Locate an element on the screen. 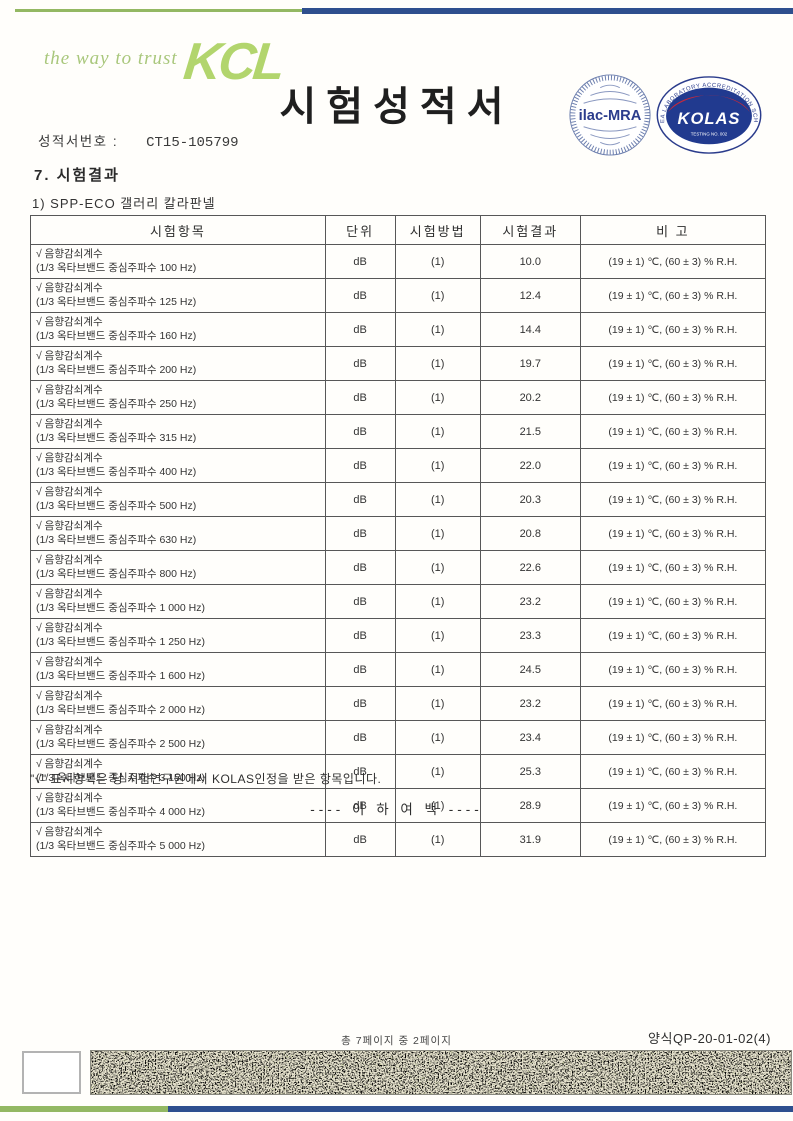 The image size is (793, 1121). result-cell: 25.3 is located at coordinates (530, 771).